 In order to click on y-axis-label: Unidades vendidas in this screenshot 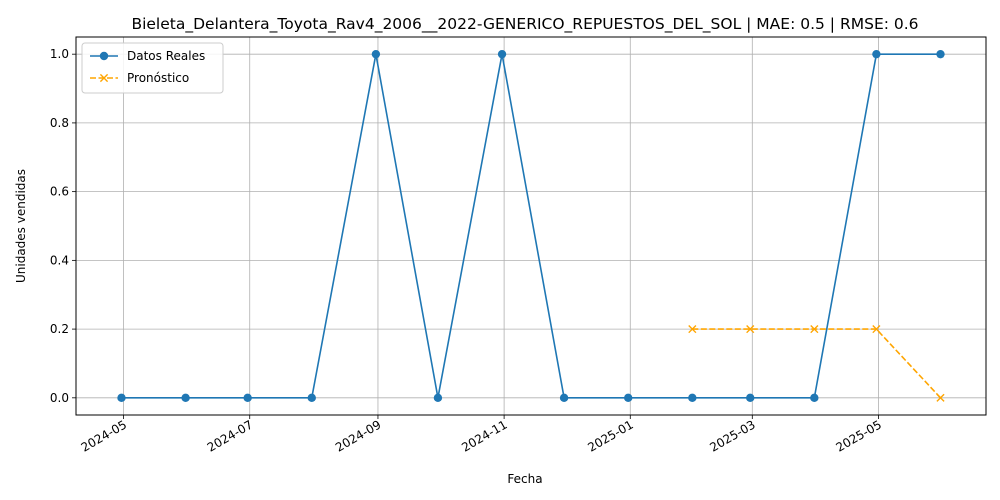, I will do `click(21, 226)`.